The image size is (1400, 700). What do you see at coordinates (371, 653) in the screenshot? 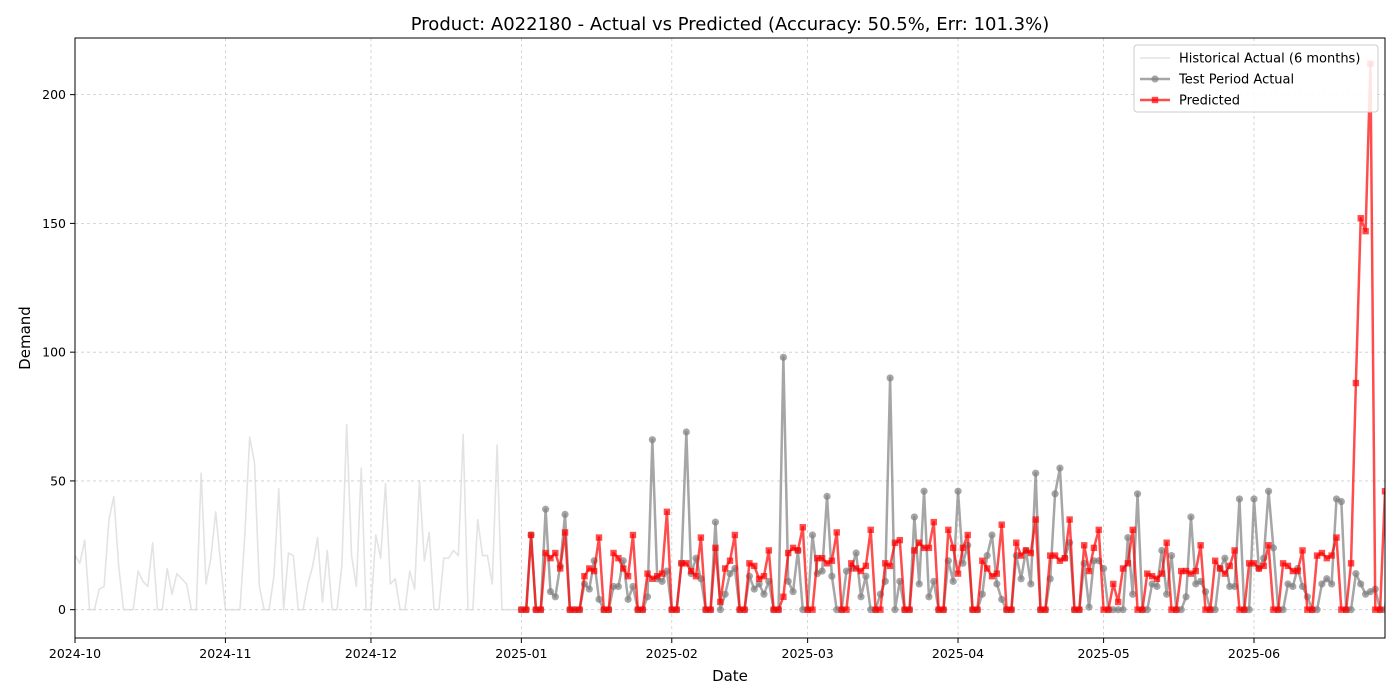
I see `x-tick-label: 2024-12` at bounding box center [371, 653].